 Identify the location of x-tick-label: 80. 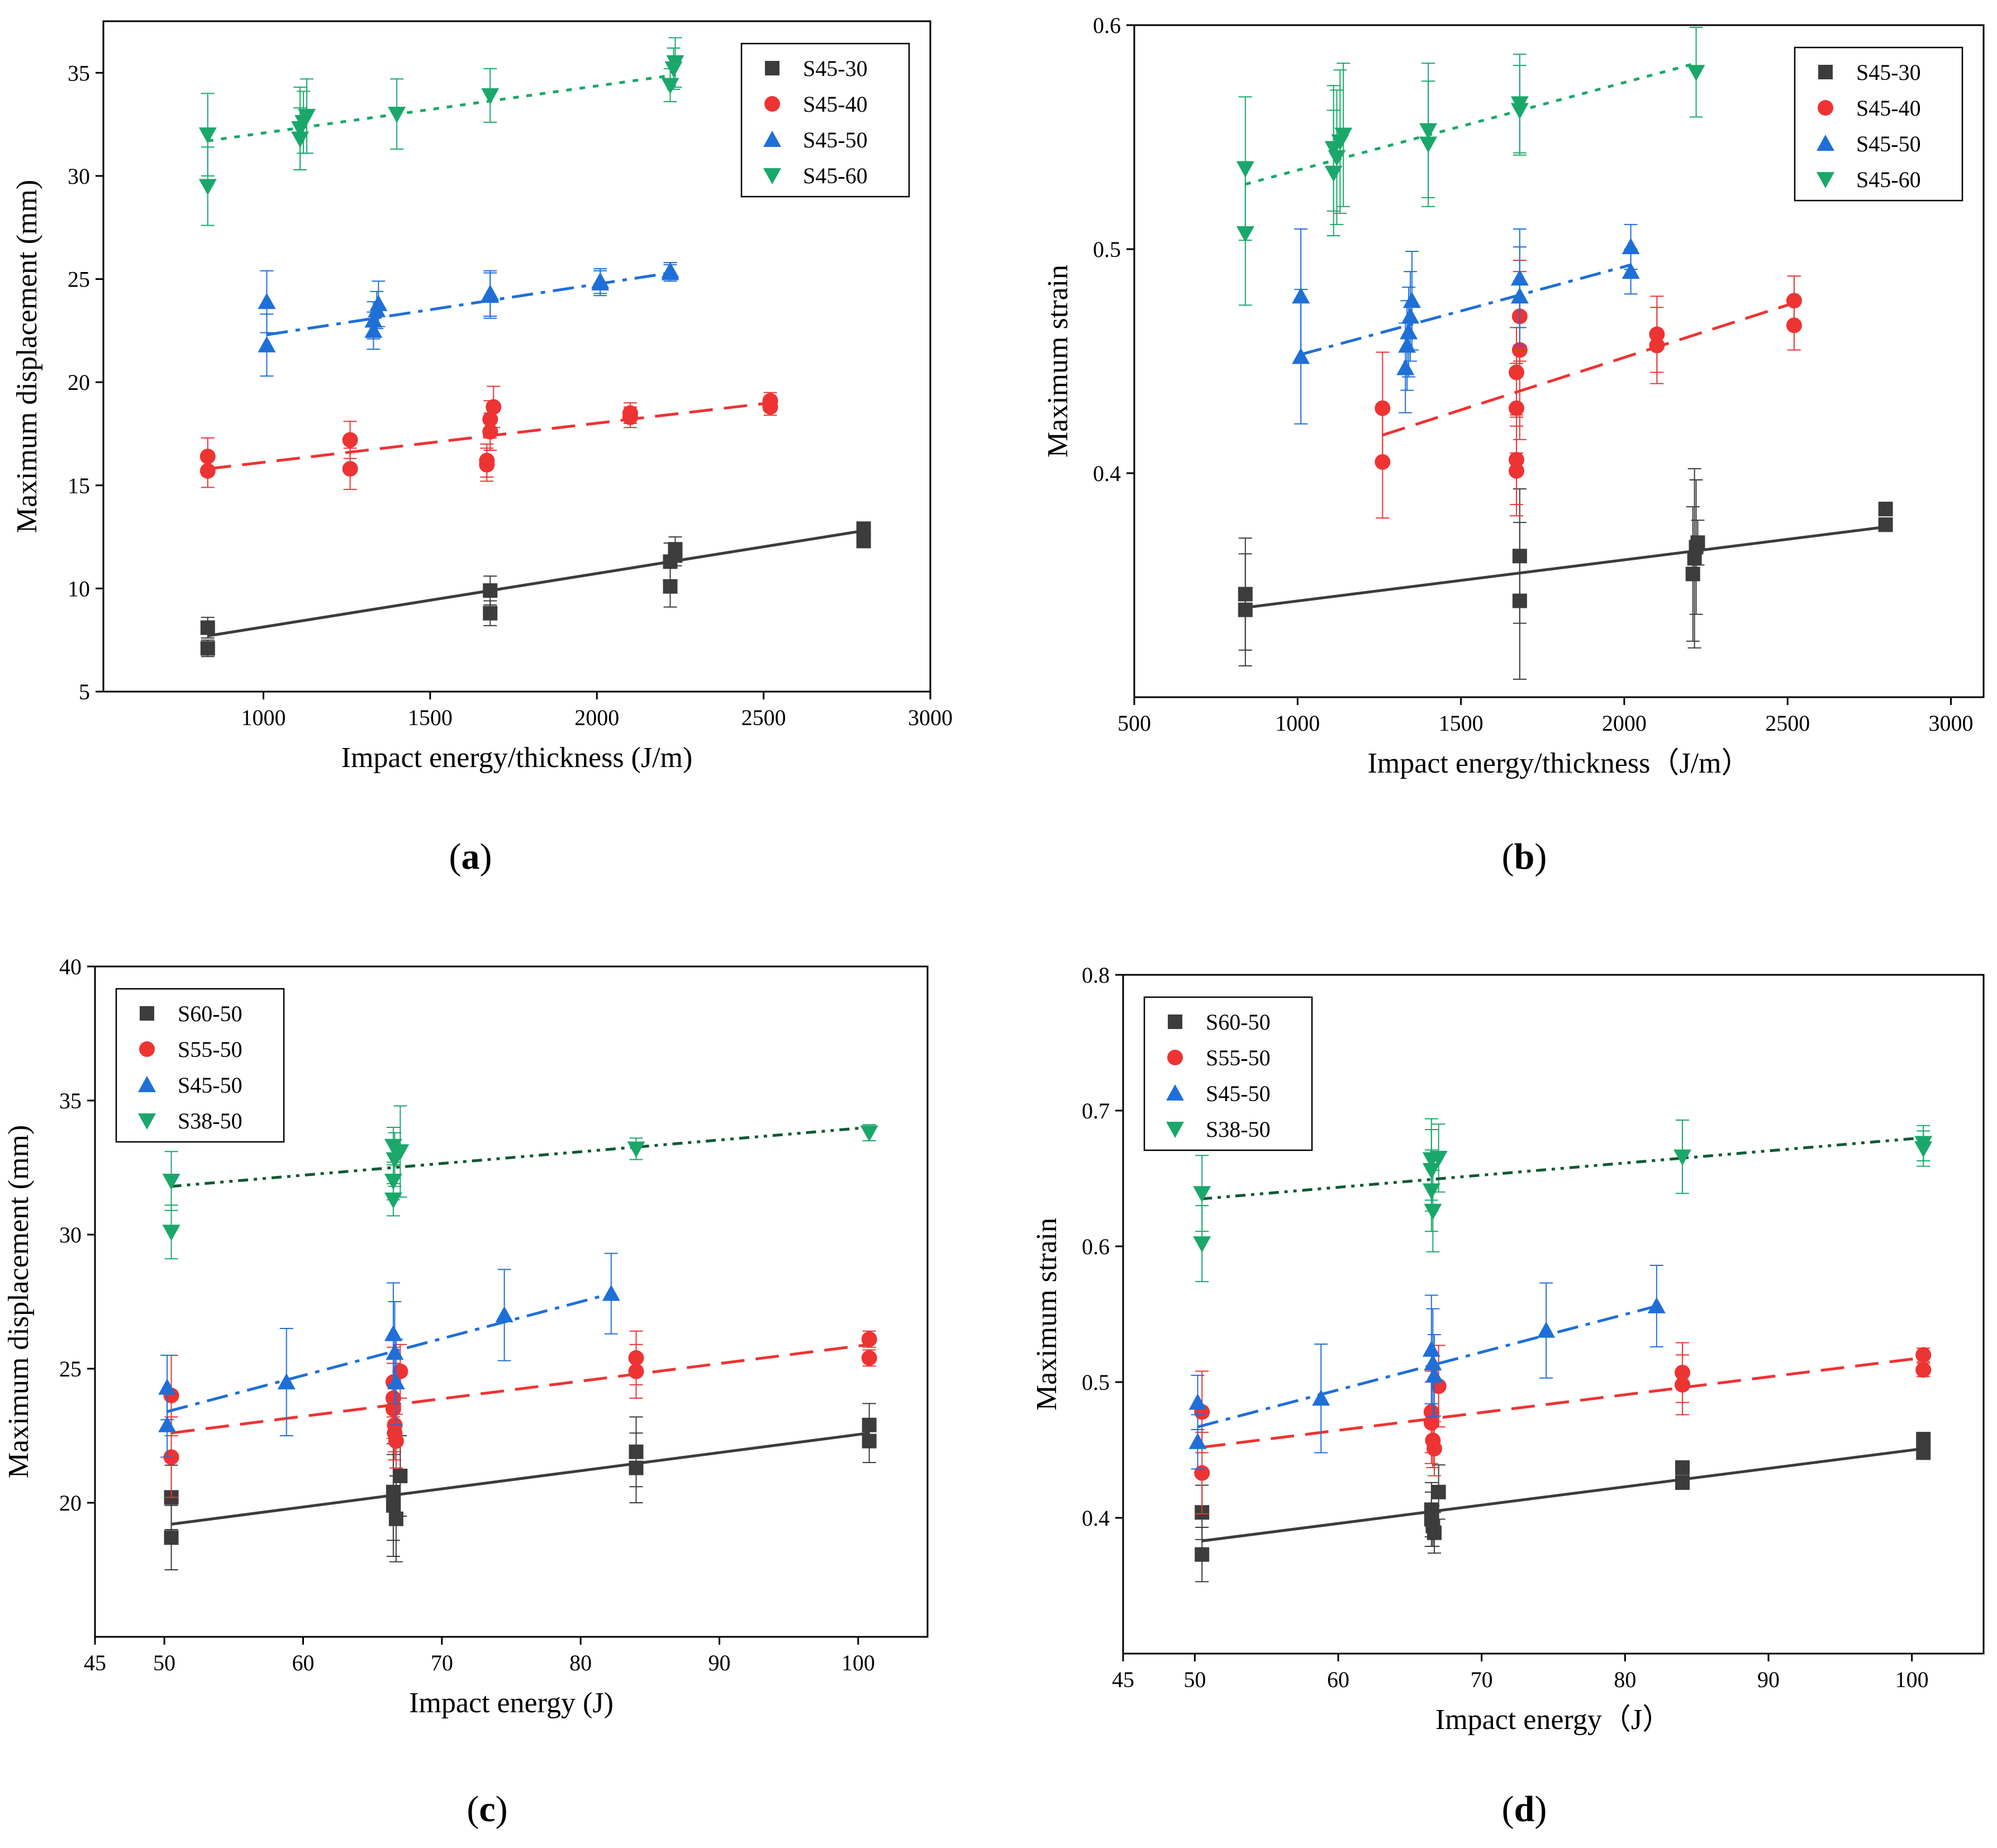
(580, 1662).